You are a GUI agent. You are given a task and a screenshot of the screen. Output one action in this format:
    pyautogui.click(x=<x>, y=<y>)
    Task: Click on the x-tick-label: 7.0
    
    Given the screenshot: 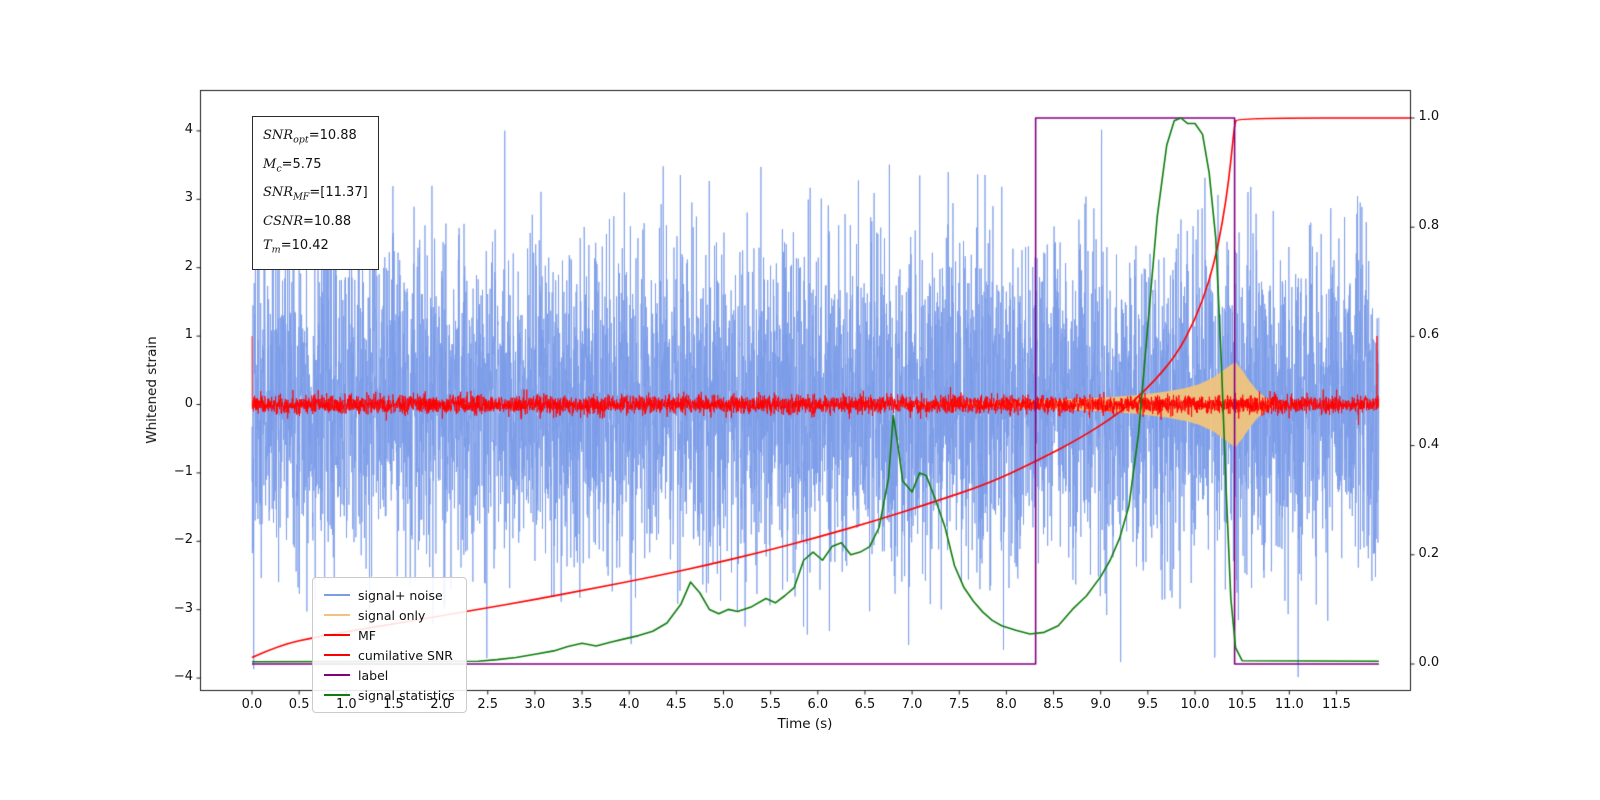 What is the action you would take?
    pyautogui.click(x=912, y=704)
    